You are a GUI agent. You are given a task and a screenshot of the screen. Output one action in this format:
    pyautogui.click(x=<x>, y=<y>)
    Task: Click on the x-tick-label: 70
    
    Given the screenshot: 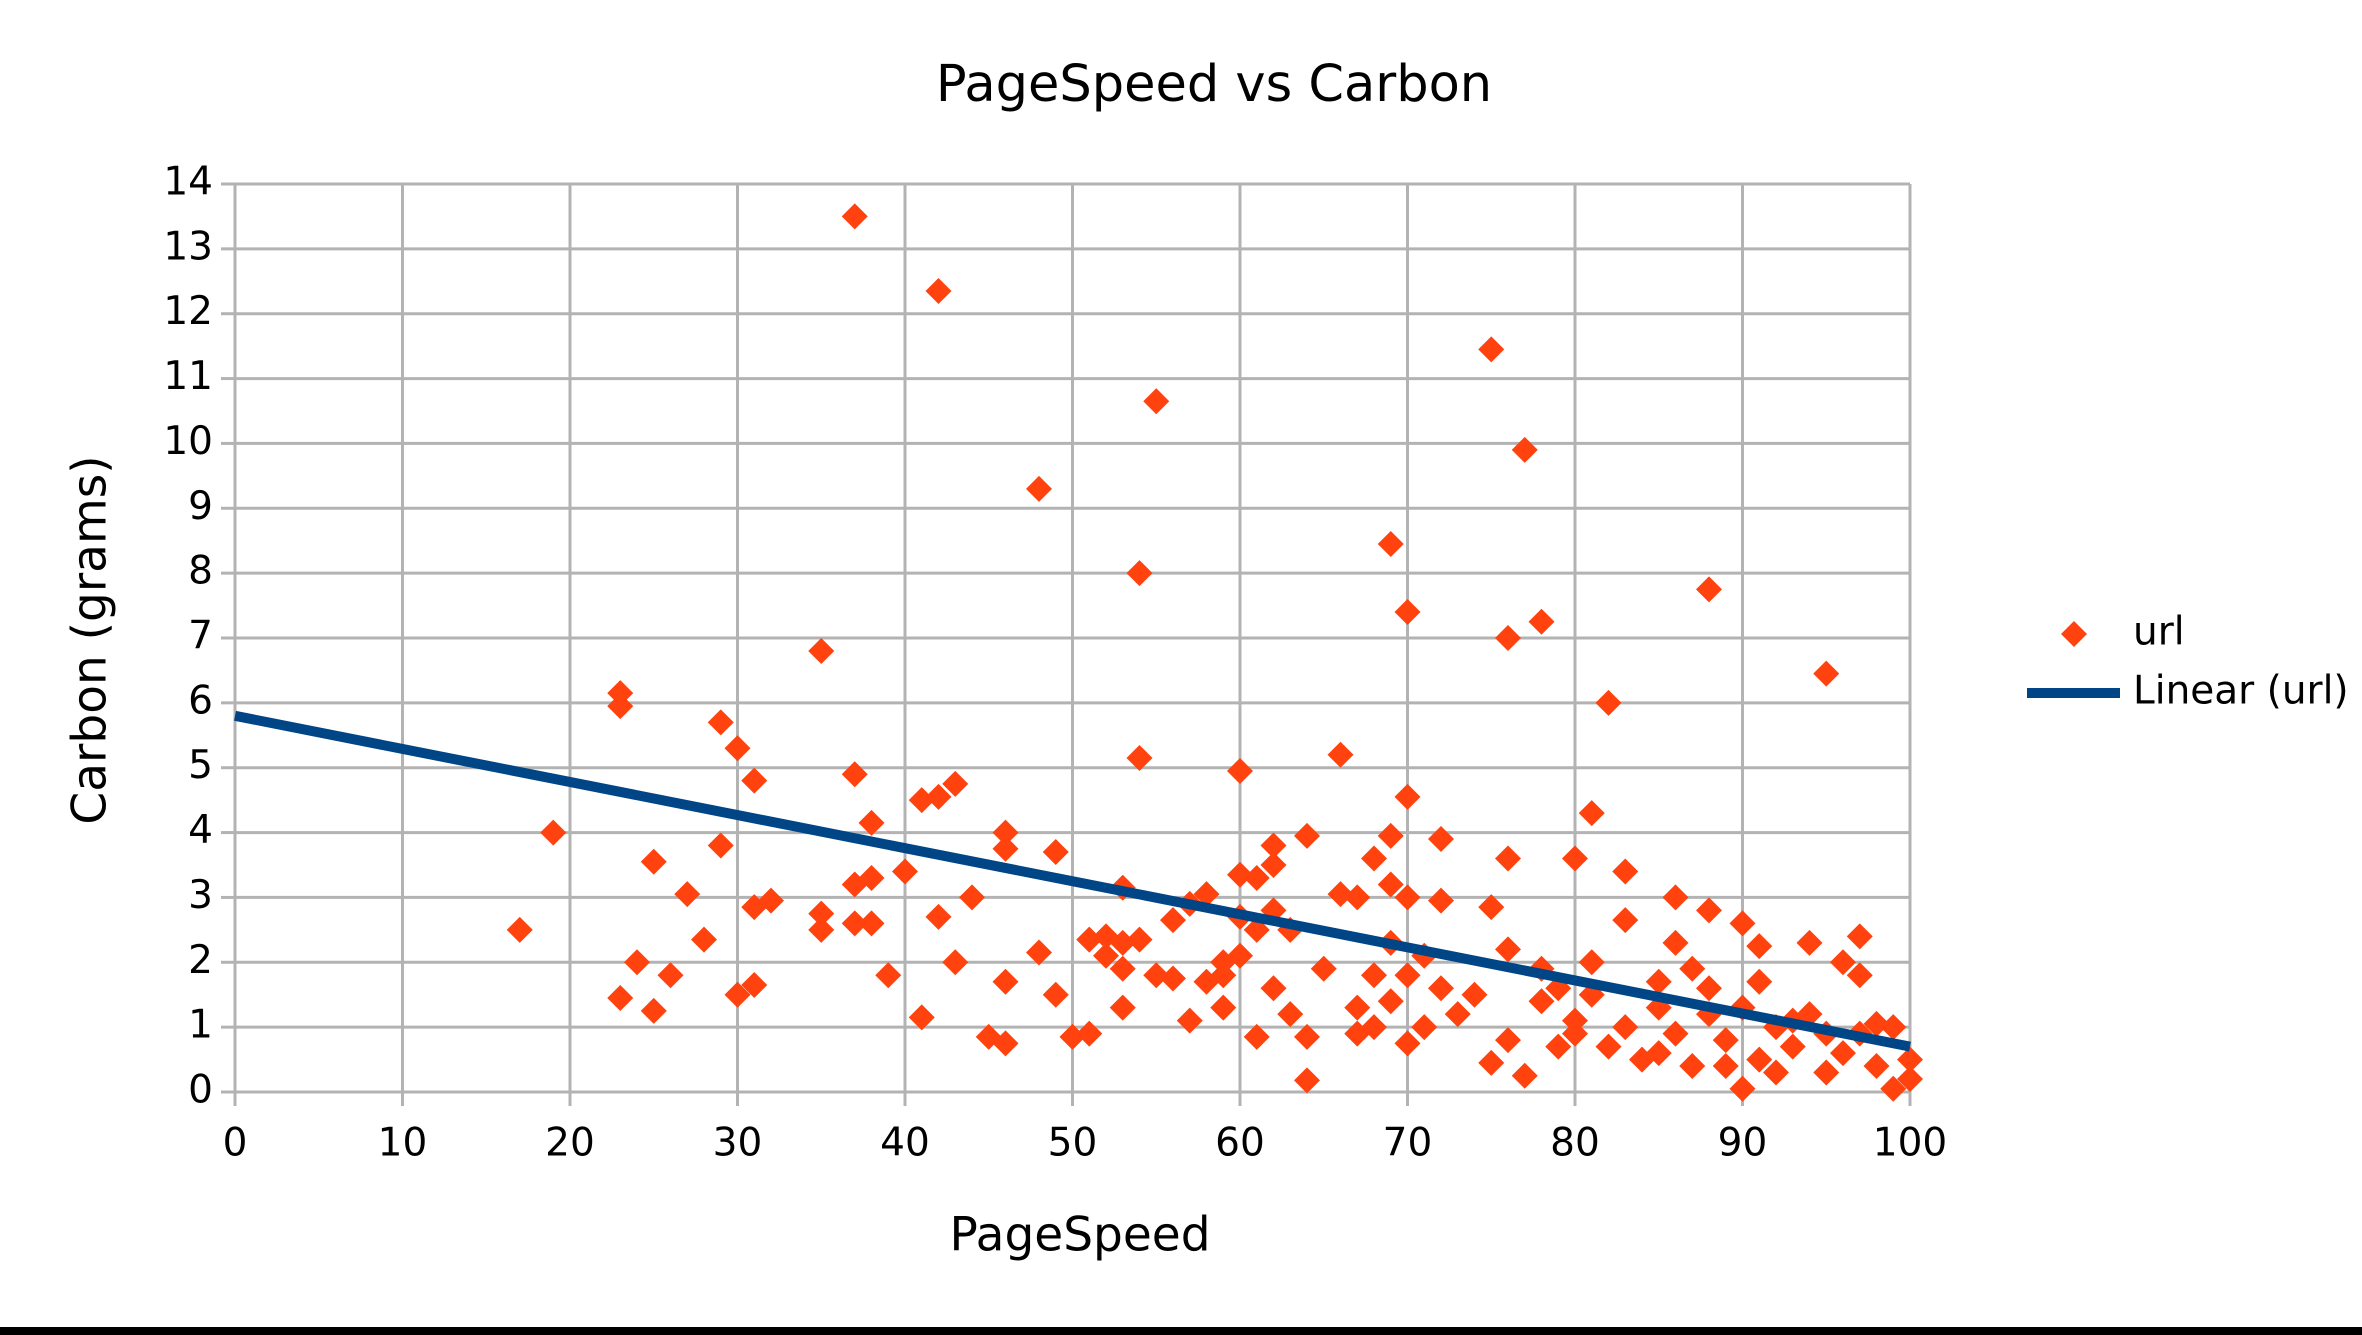 What is the action you would take?
    pyautogui.click(x=1408, y=1143)
    